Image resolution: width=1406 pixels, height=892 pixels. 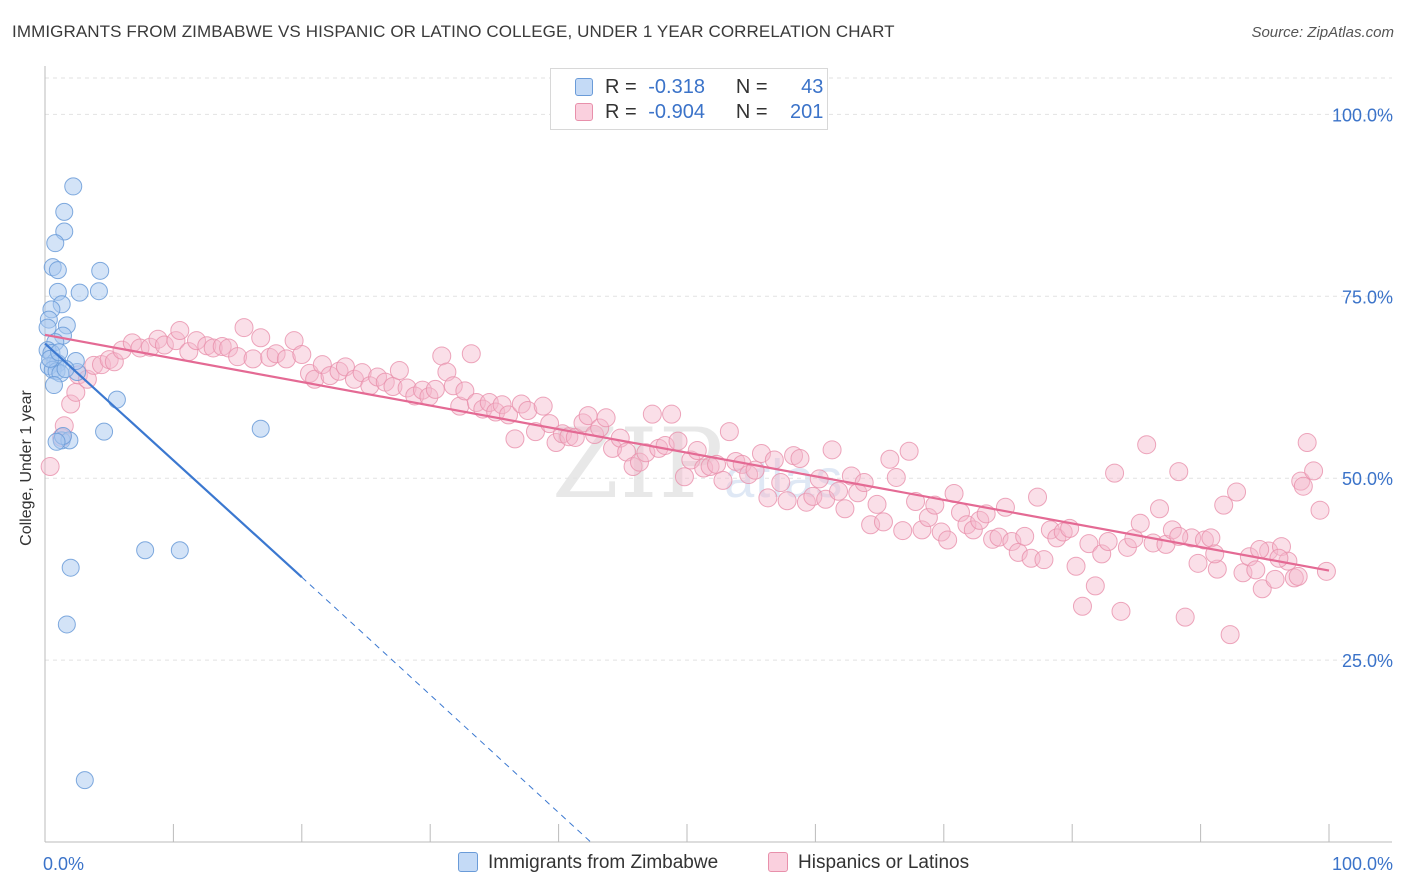 I want to click on legend-swatch-blue, so click(x=468, y=862).